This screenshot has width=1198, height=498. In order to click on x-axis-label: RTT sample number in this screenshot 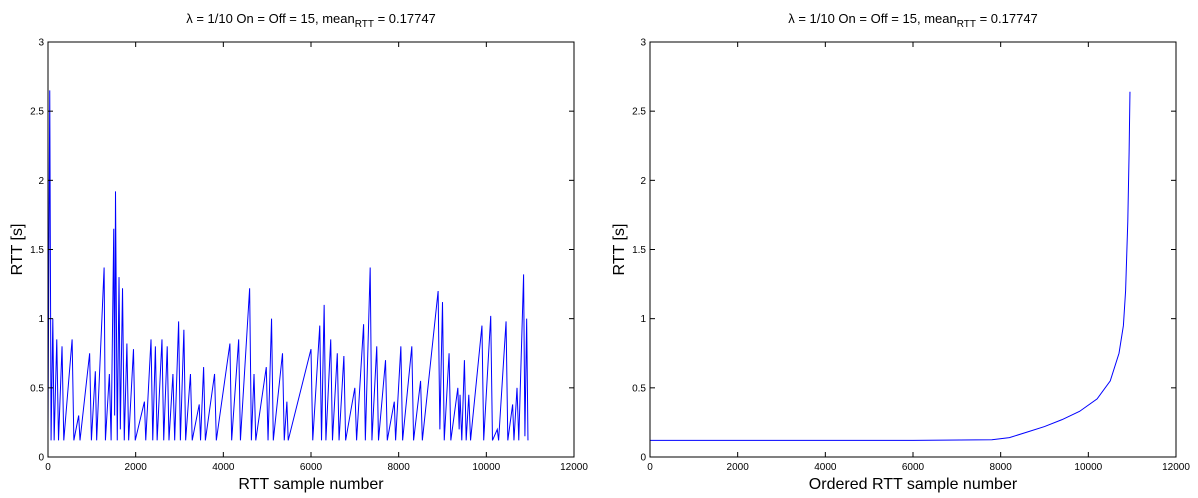, I will do `click(311, 484)`.